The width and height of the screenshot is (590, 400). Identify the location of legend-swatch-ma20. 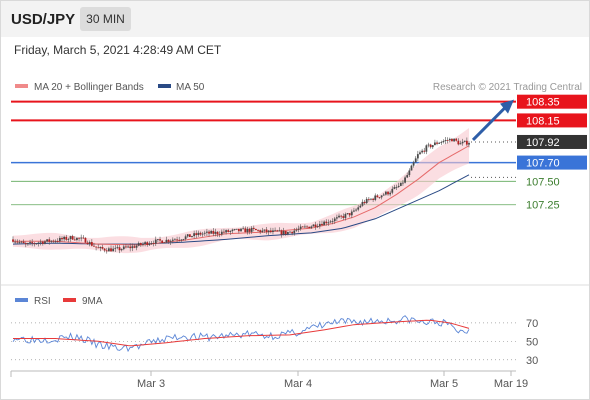
(21, 86).